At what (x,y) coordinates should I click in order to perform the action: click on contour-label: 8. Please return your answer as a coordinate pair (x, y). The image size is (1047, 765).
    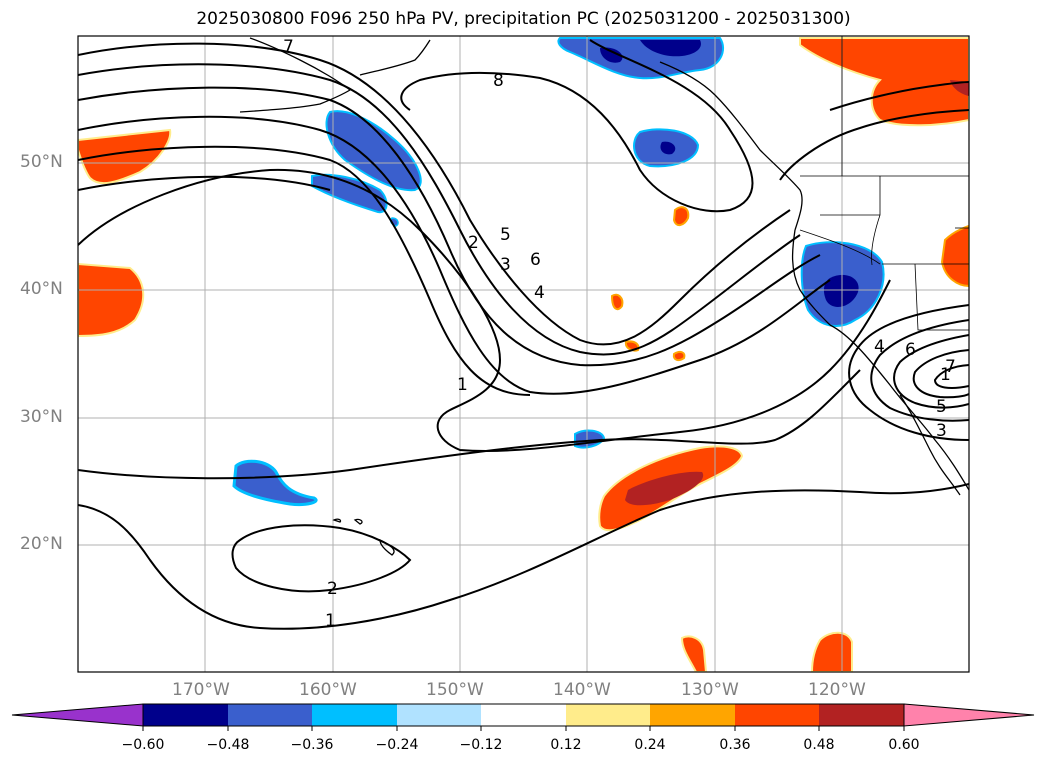
    Looking at the image, I should click on (498, 81).